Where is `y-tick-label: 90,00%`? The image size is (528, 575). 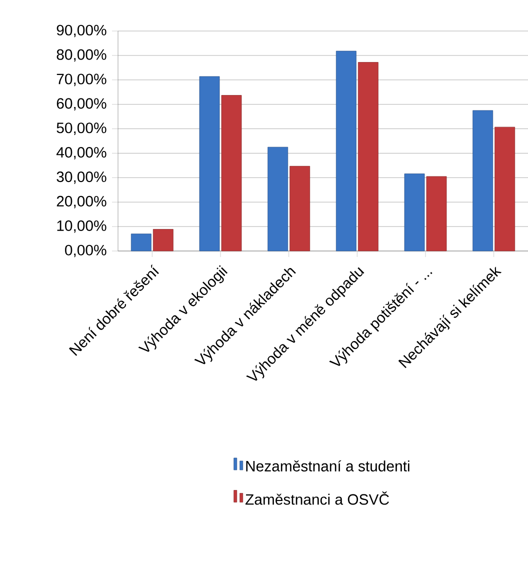
y-tick-label: 90,00% is located at coordinates (81, 31).